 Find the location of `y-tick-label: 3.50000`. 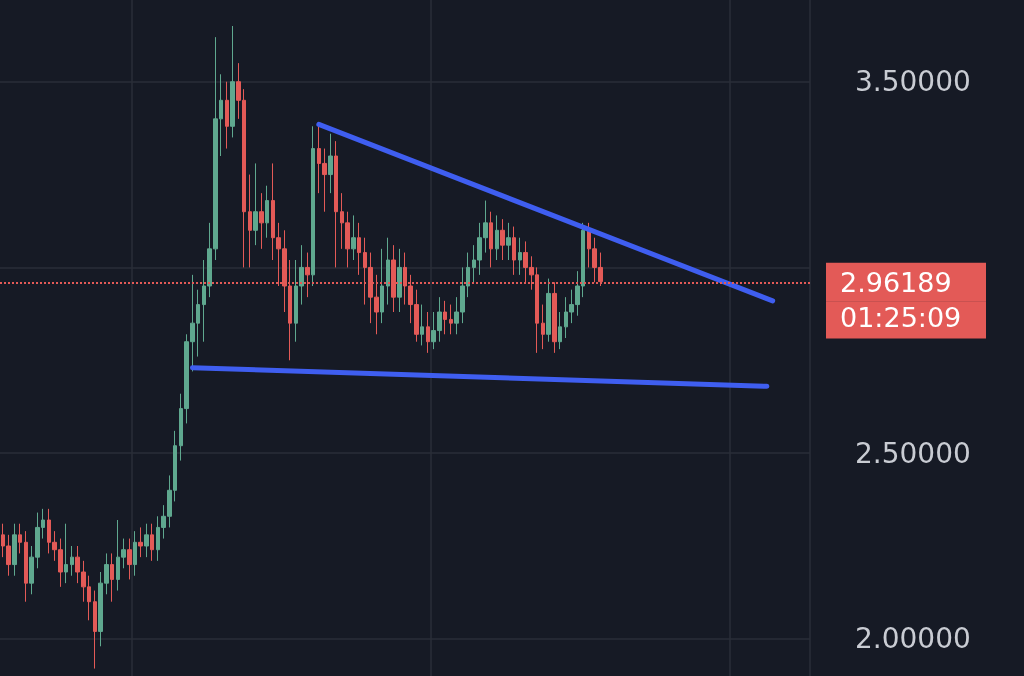

y-tick-label: 3.50000 is located at coordinates (913, 82).